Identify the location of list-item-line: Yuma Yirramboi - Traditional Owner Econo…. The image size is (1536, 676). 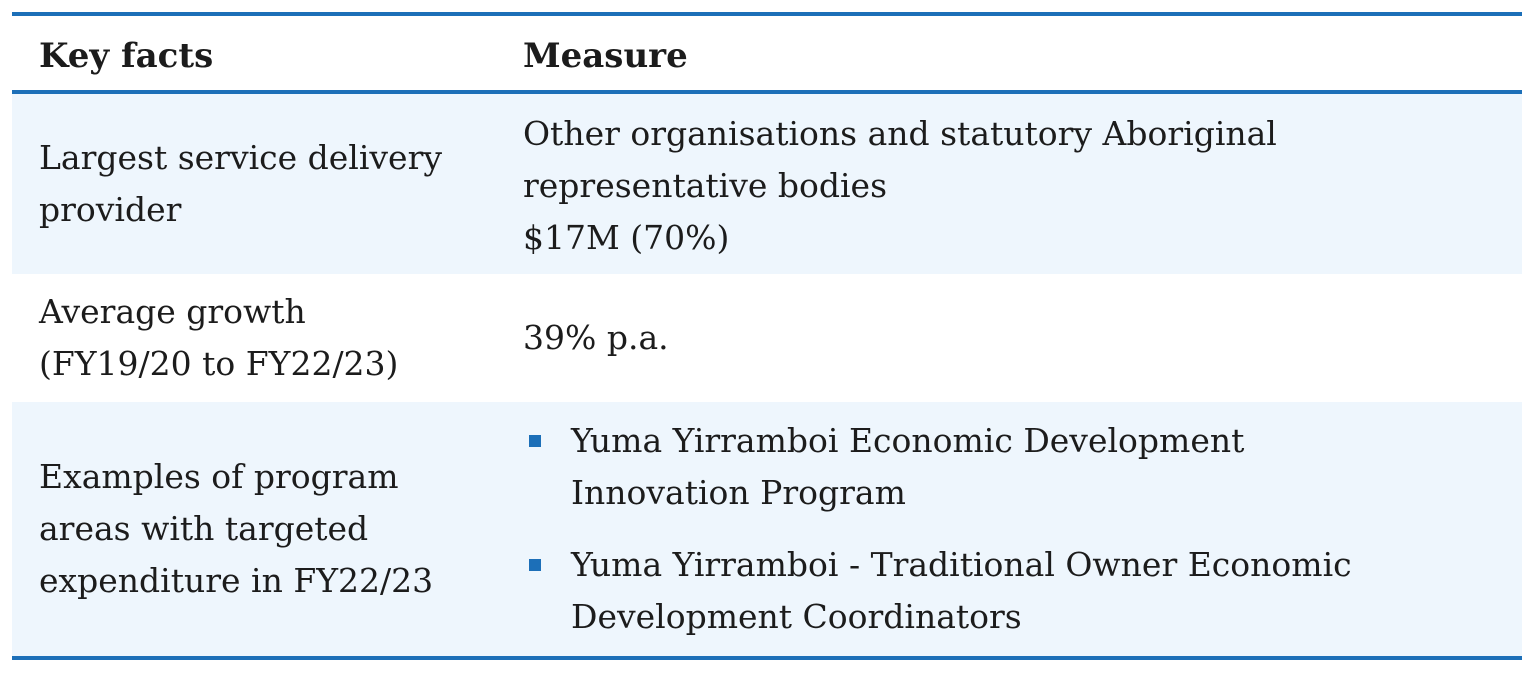
(961, 564).